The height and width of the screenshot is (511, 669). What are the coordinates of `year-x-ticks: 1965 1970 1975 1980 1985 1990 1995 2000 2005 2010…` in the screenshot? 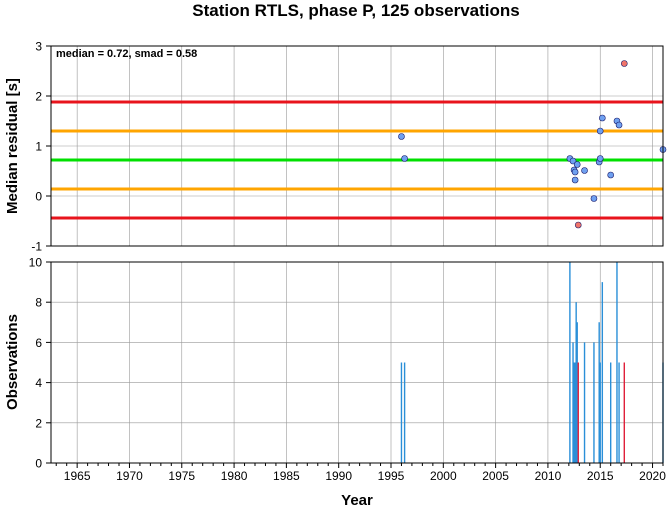 It's located at (360, 473).